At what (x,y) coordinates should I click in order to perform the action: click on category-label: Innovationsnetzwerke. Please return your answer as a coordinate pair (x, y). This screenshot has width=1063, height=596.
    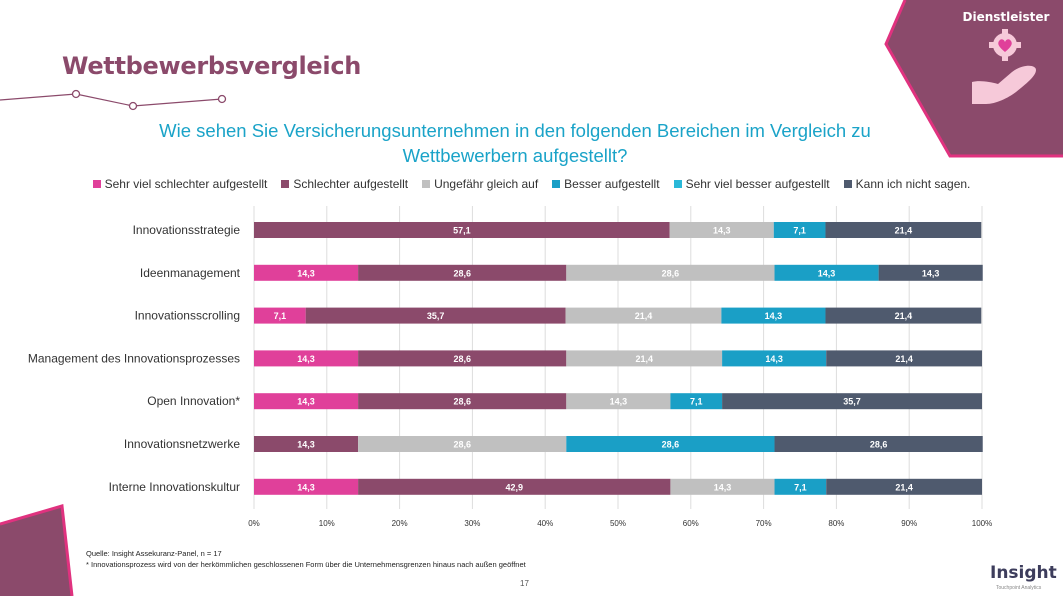
    Looking at the image, I should click on (182, 444).